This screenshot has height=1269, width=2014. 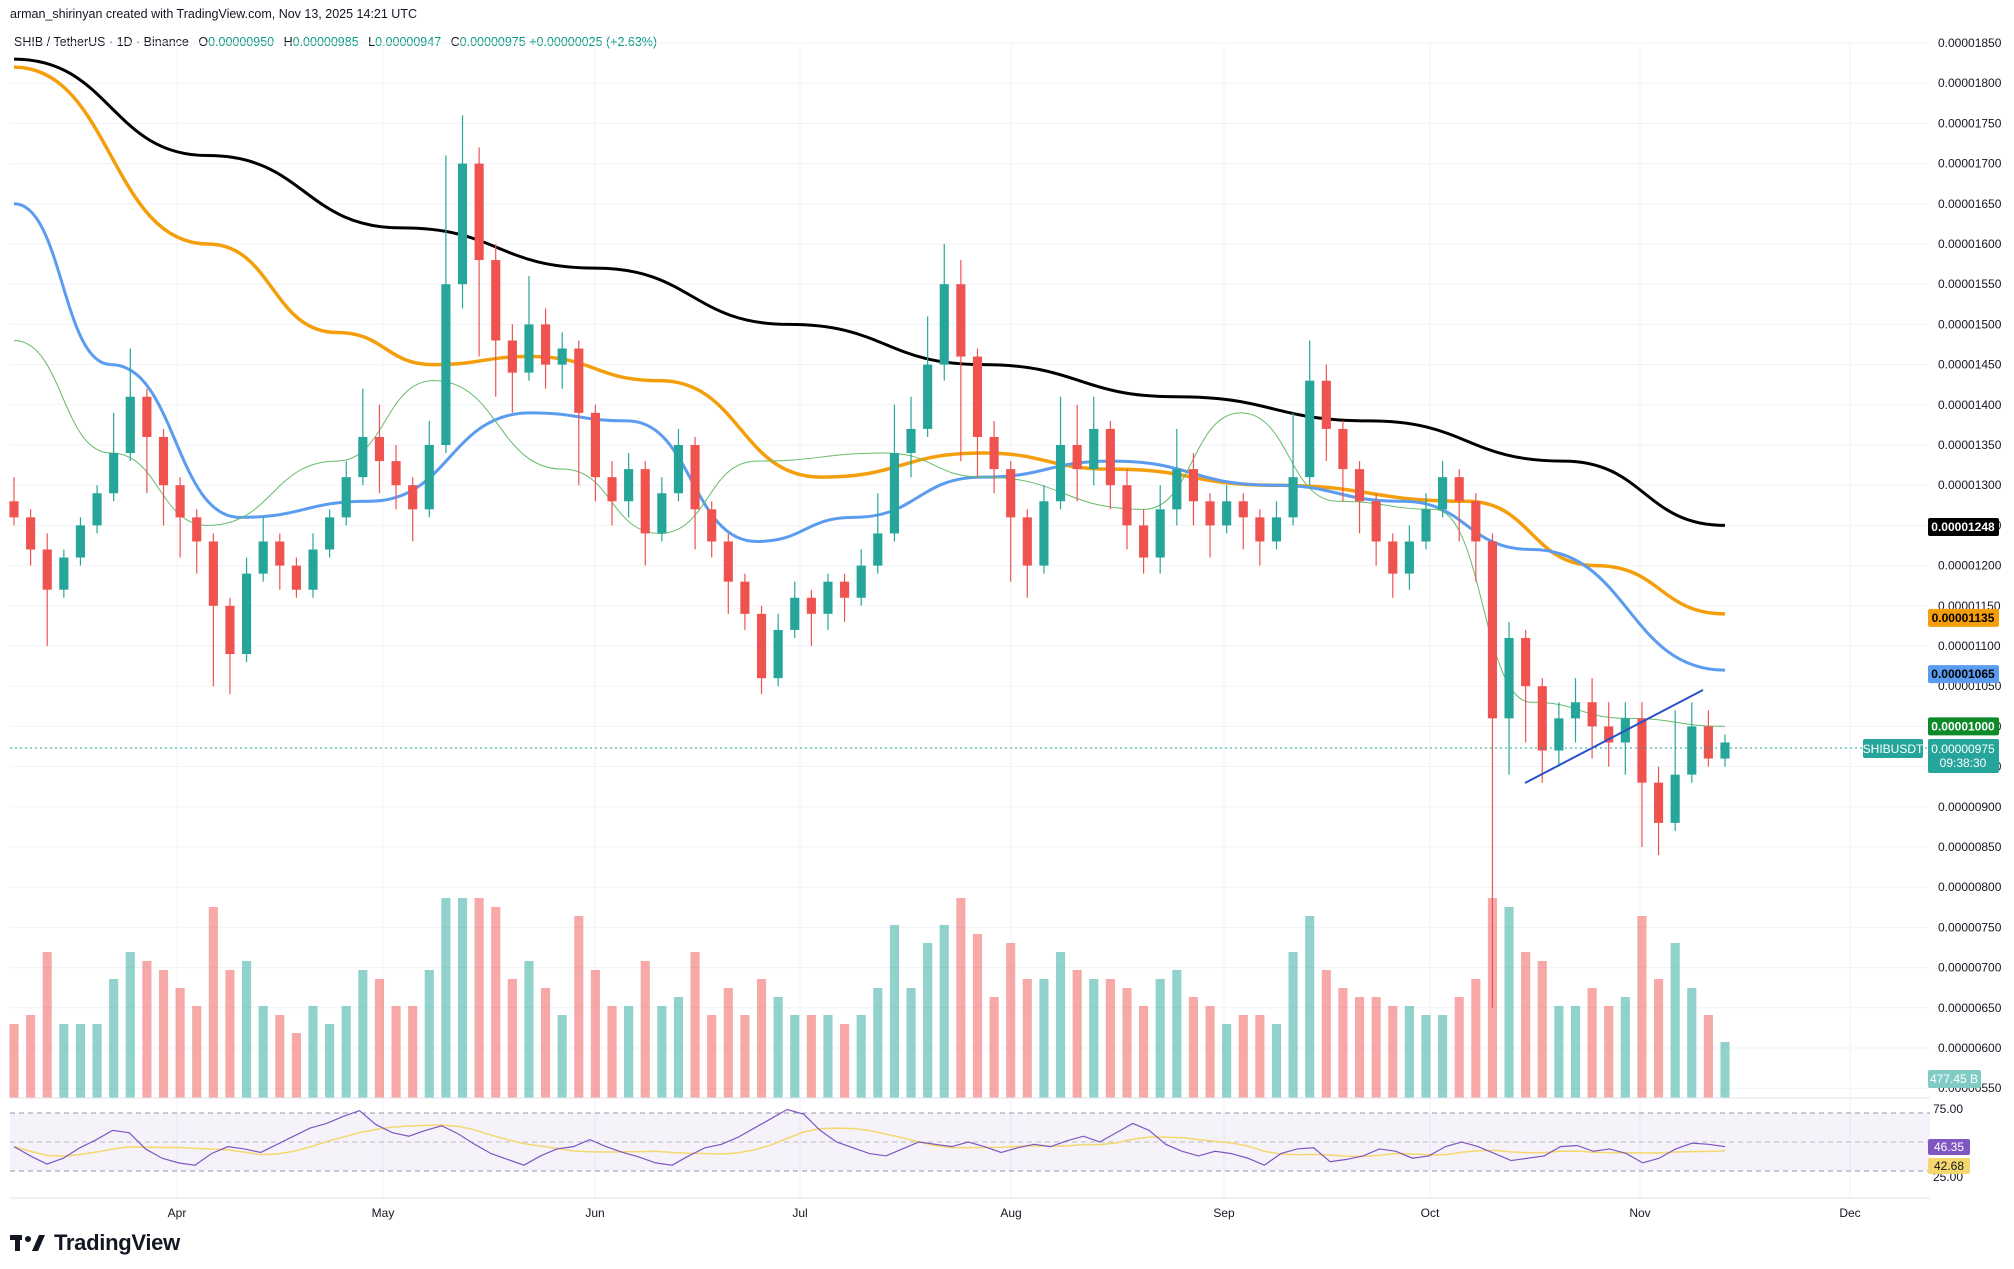 What do you see at coordinates (117, 1242) in the screenshot?
I see `brand-name: TradingView` at bounding box center [117, 1242].